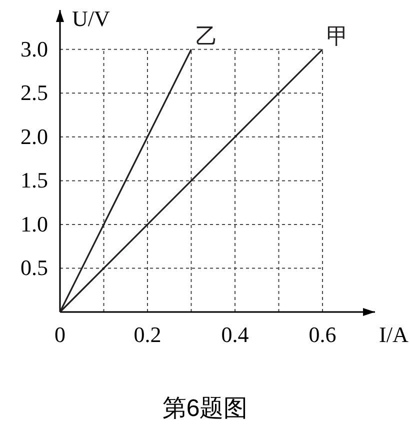  What do you see at coordinates (206, 35) in the screenshot?
I see `series-label: 乙` at bounding box center [206, 35].